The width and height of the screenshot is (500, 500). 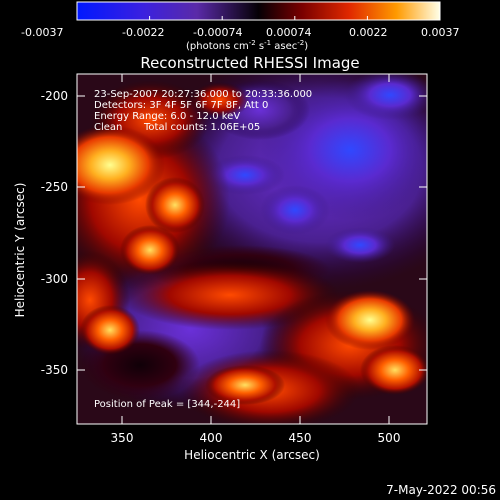 What do you see at coordinates (108, 127) in the screenshot?
I see `algorithm-text: Clean` at bounding box center [108, 127].